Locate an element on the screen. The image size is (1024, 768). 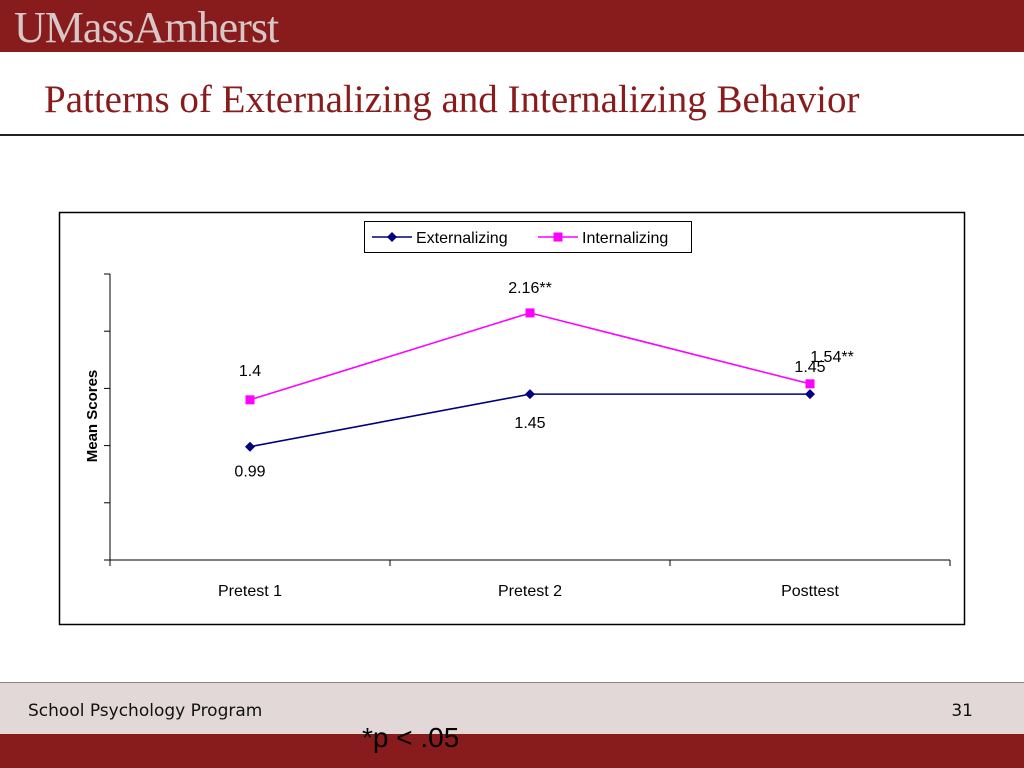
x-tick-labels: Pretest 1 Pretest 2 Posttest is located at coordinates (528, 591).